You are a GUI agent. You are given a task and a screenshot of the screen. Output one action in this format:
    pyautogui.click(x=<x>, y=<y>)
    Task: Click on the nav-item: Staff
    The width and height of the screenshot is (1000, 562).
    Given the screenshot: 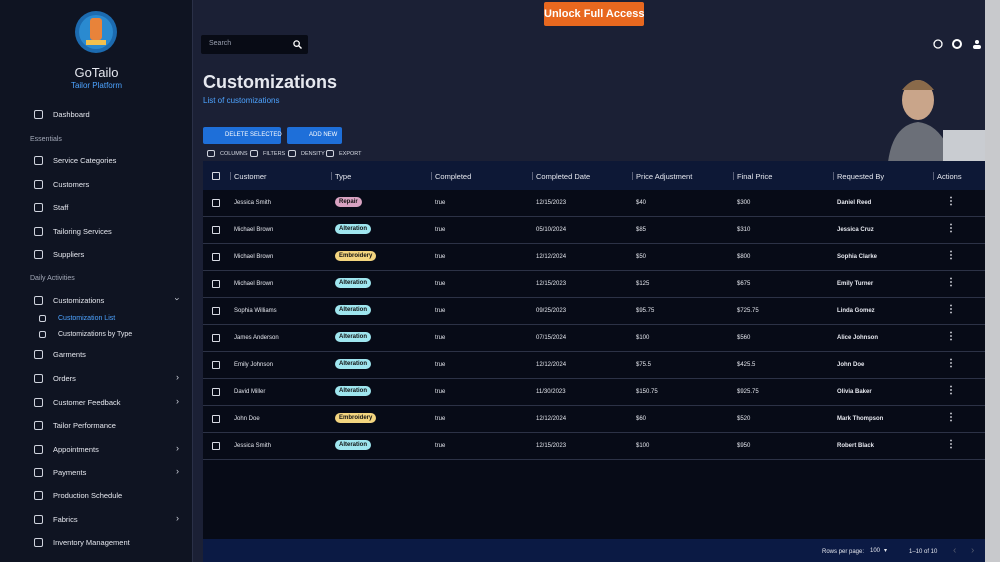 What is the action you would take?
    pyautogui.click(x=61, y=207)
    